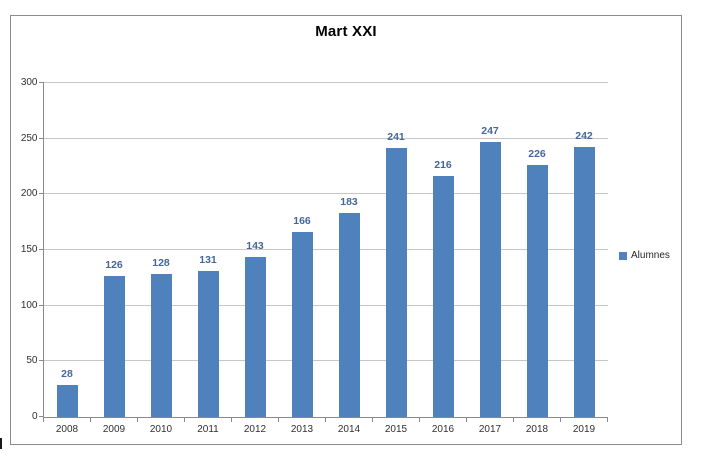 This screenshot has height=474, width=726. Describe the element at coordinates (114, 429) in the screenshot. I see `x-tick-label: 2009` at that location.